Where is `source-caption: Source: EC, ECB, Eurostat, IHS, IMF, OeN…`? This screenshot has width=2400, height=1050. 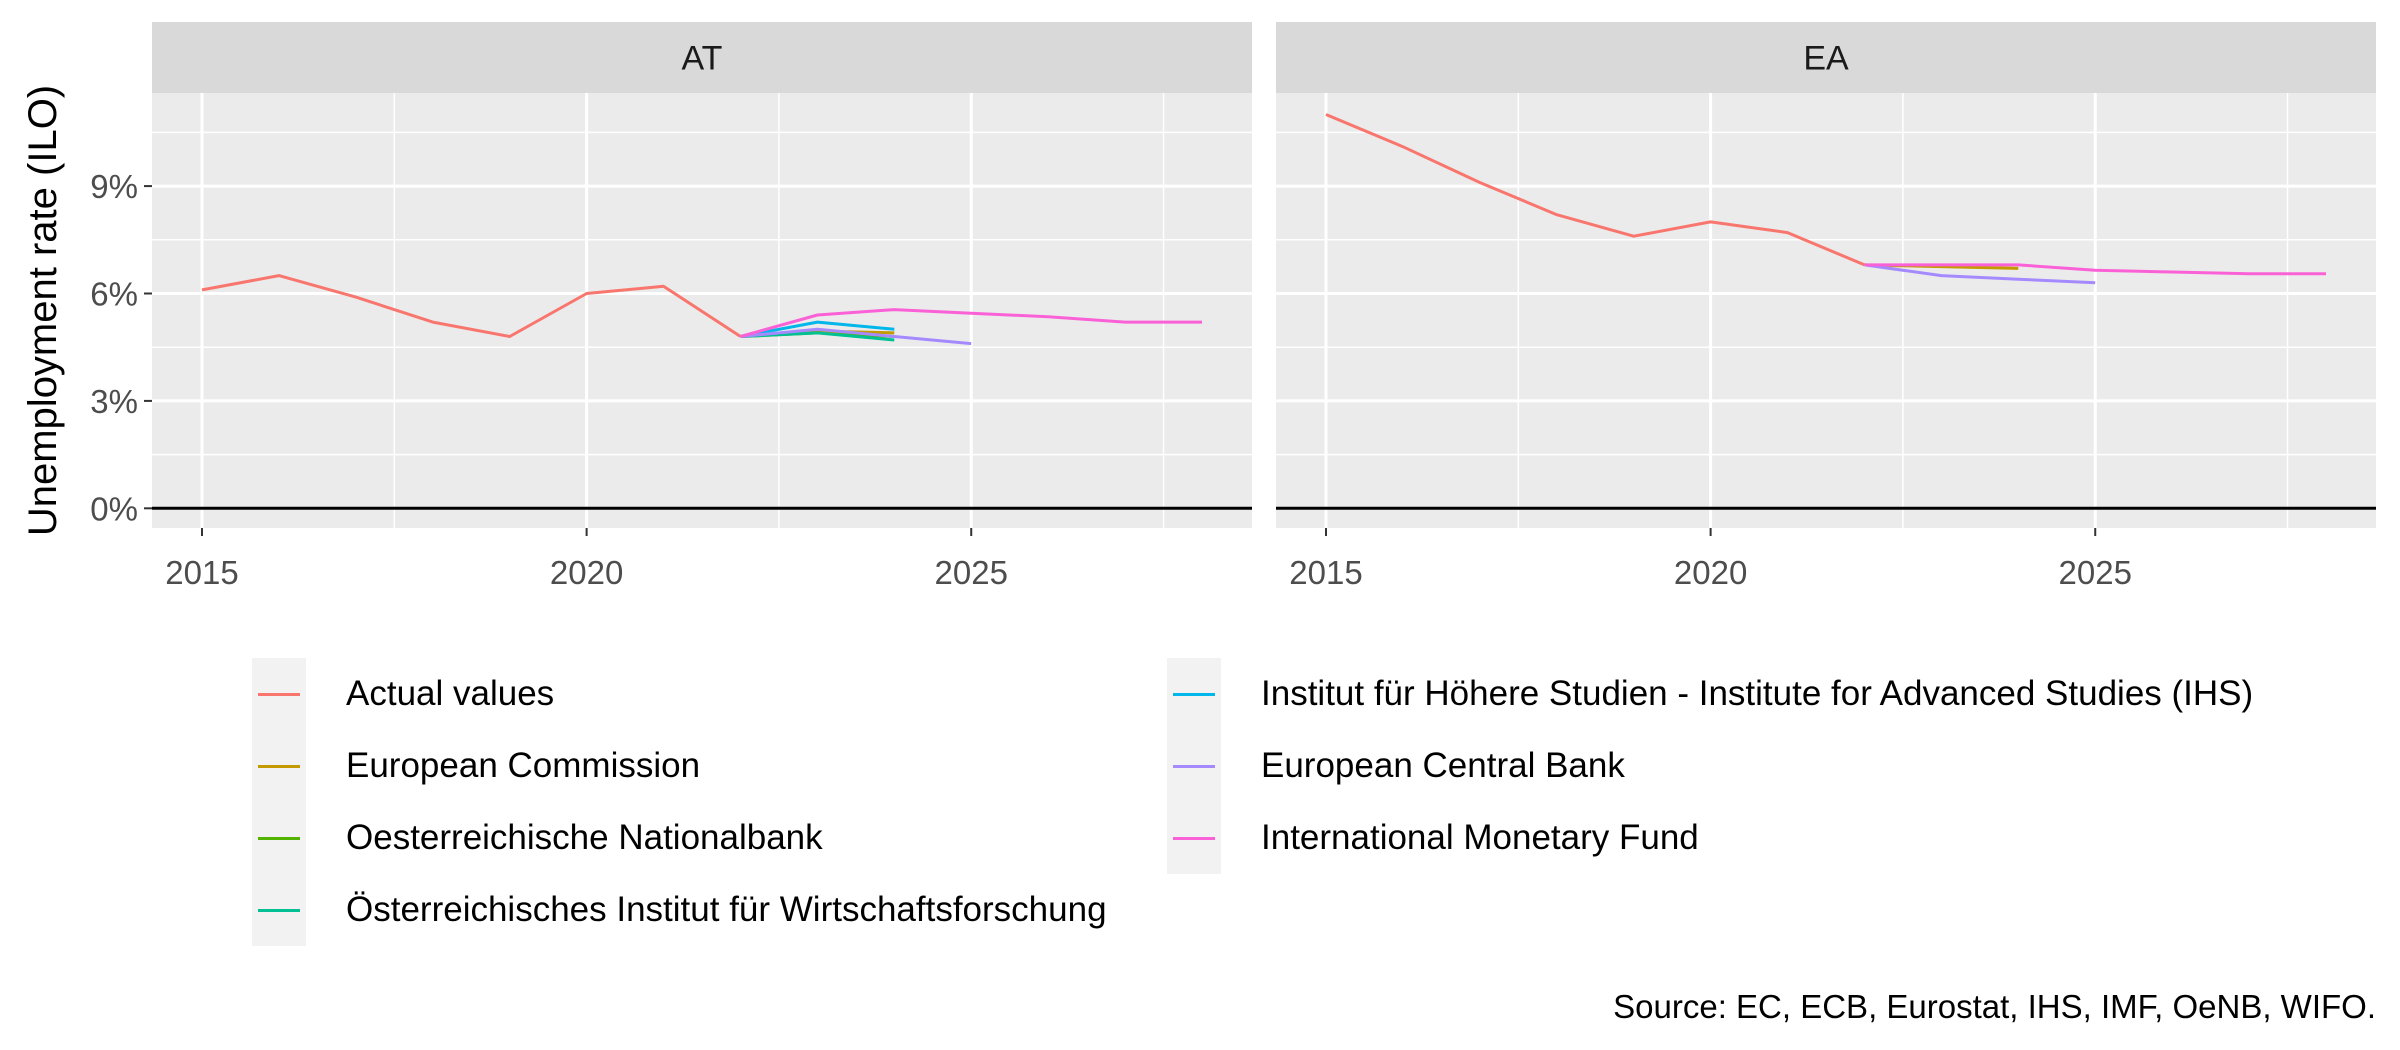 source-caption: Source: EC, ECB, Eurostat, IHS, IMF, OeN… is located at coordinates (1994, 1006).